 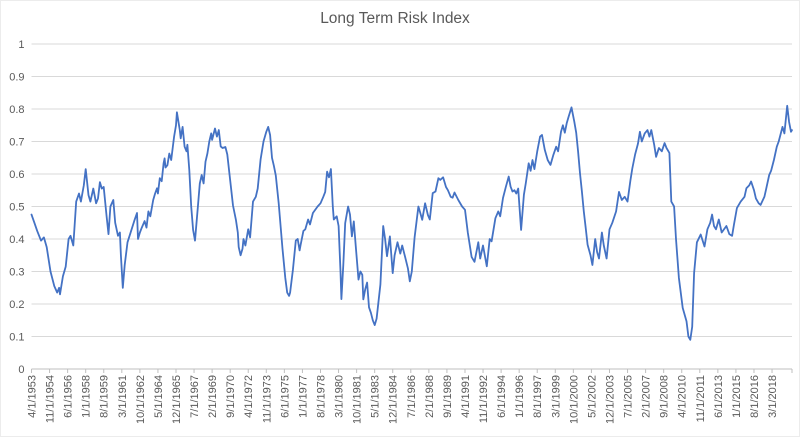 What do you see at coordinates (21, 45) in the screenshot?
I see `y-axis-label: 1` at bounding box center [21, 45].